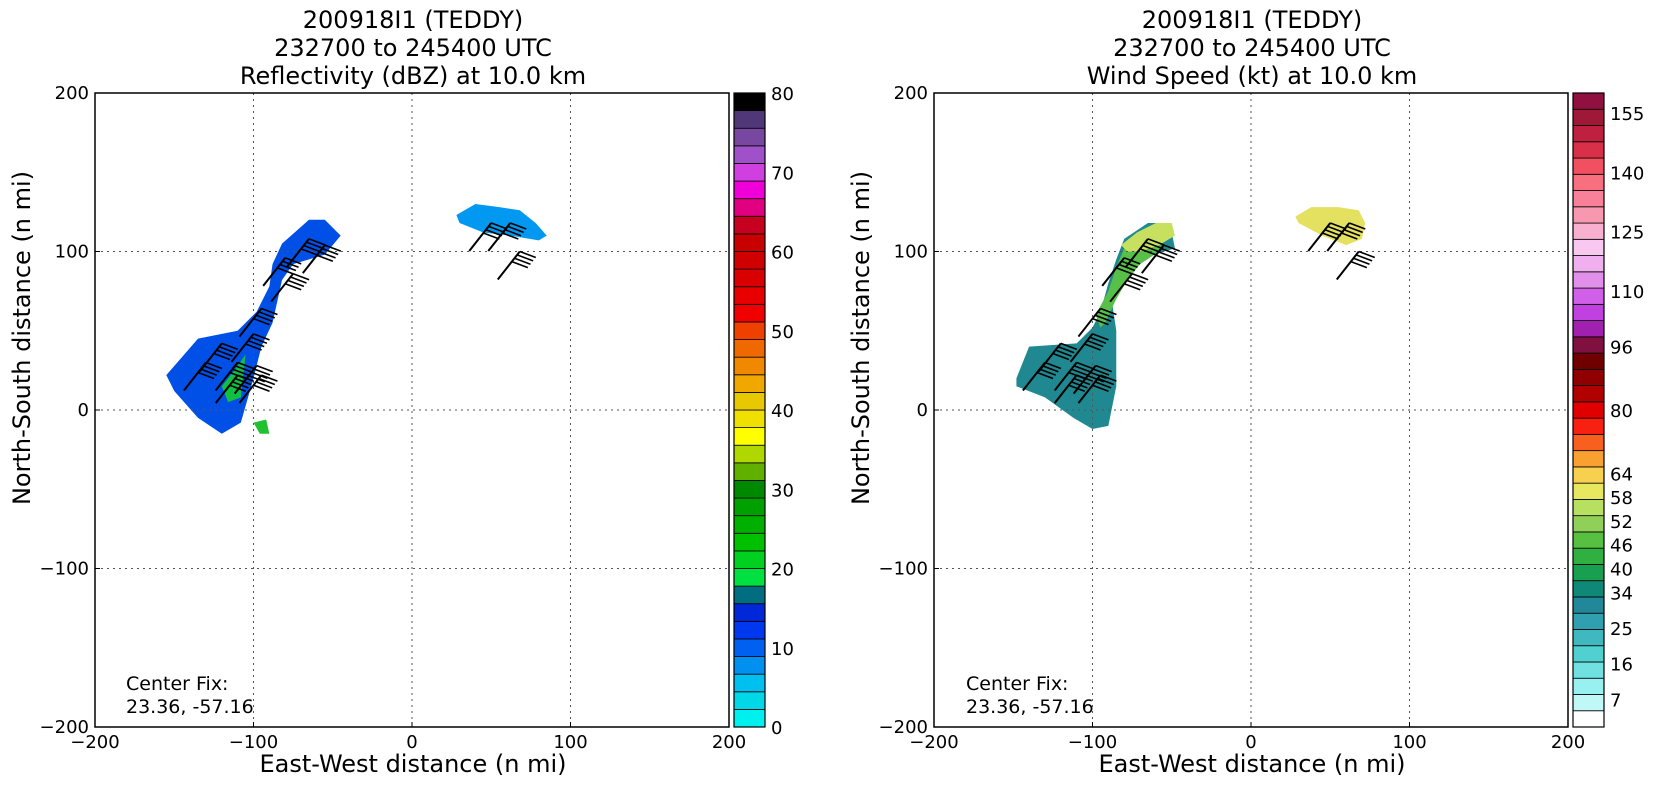 The image size is (1655, 791). I want to click on echo-region, so click(1148, 237).